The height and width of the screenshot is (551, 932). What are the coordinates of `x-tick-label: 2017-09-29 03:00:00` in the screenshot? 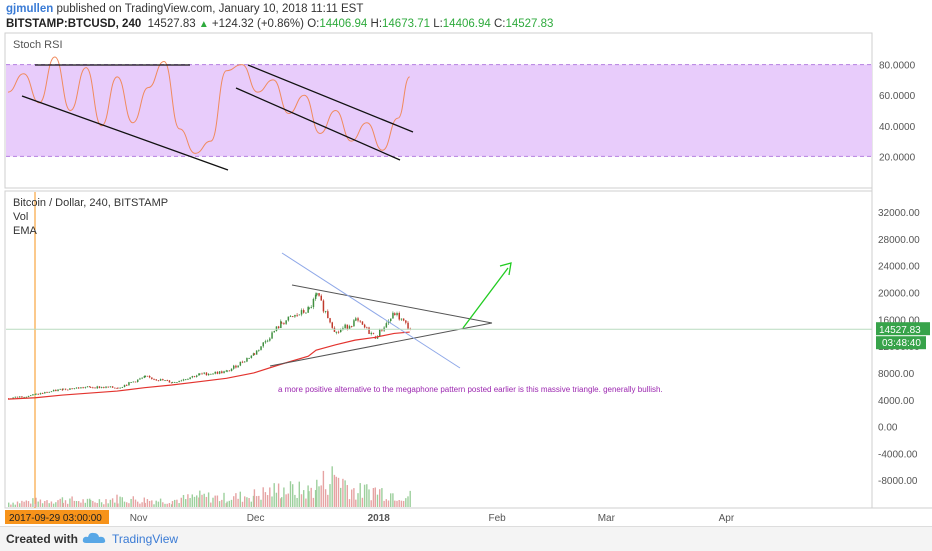 It's located at (55, 518).